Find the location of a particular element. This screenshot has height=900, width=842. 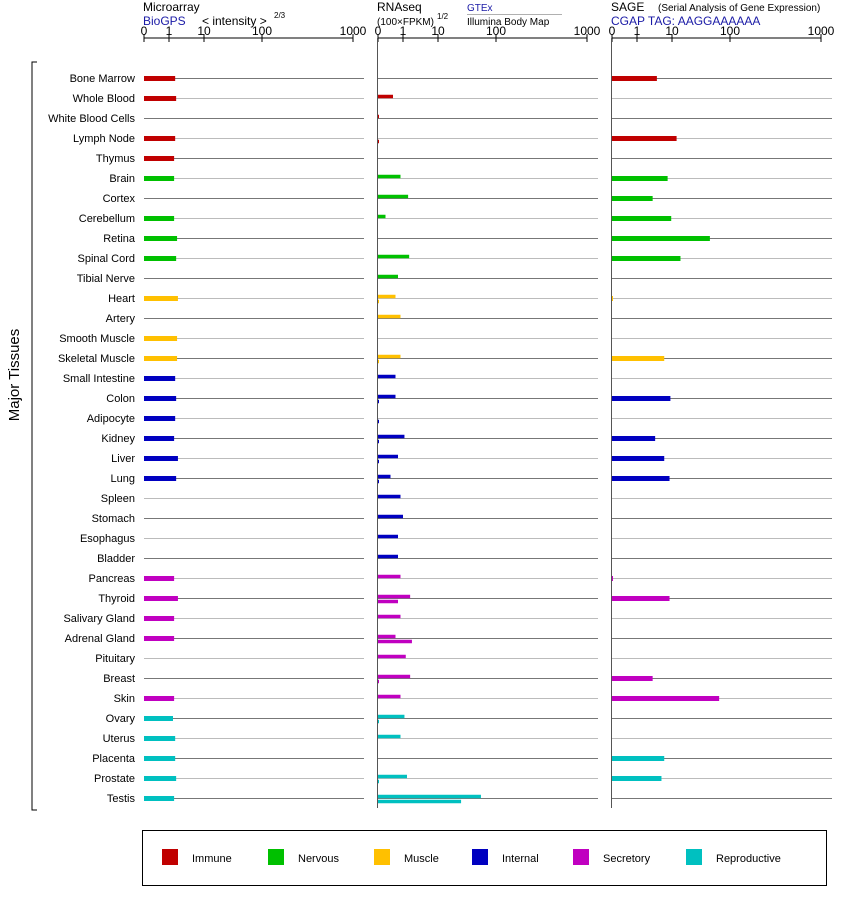

tissue-label: Thyroid is located at coordinates (116, 599).